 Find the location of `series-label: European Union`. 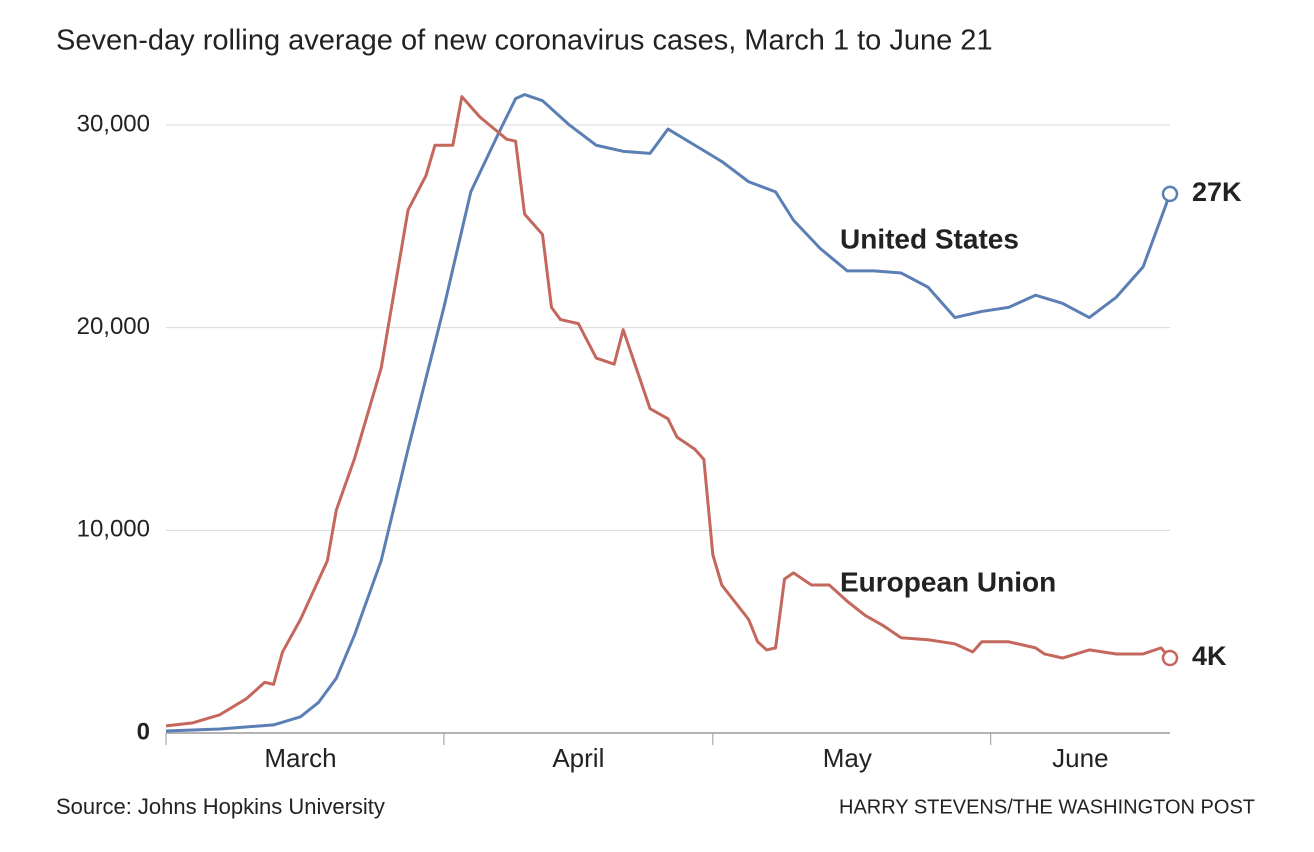

series-label: European Union is located at coordinates (948, 581).